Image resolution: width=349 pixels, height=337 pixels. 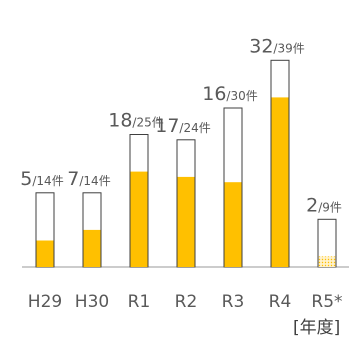 What do you see at coordinates (277, 46) in the screenshot?
I see `data-label: 32/39件` at bounding box center [277, 46].